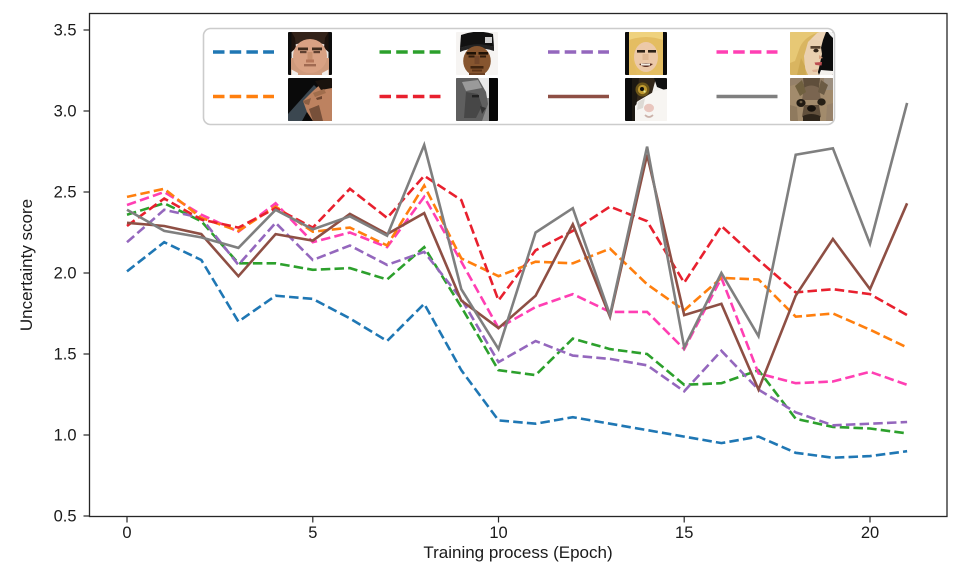  Describe the element at coordinates (126, 533) in the screenshot. I see `svg-text: 0` at that location.